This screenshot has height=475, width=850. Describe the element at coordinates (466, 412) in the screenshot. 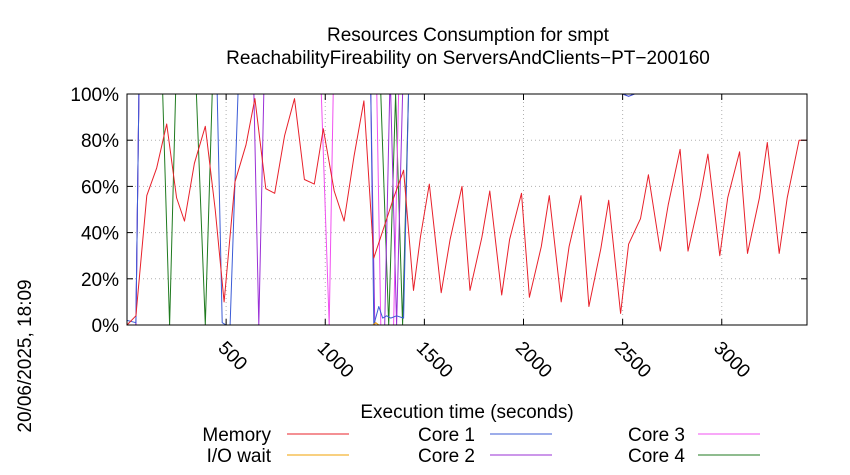

I see `x-axis-label: Execution time (seconds)` at that location.